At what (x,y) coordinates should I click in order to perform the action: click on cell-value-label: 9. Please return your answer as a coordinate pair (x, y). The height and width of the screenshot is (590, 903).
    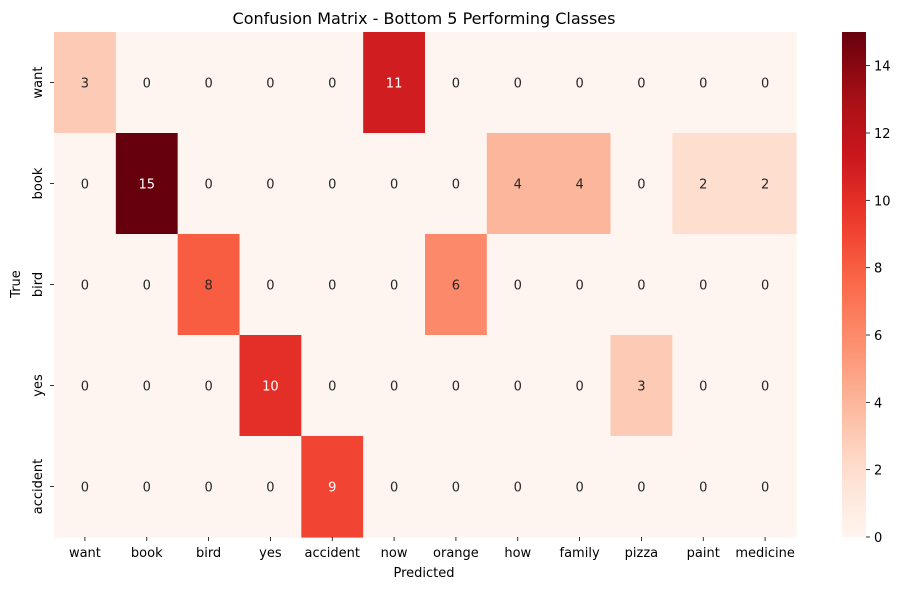
    Looking at the image, I should click on (332, 488).